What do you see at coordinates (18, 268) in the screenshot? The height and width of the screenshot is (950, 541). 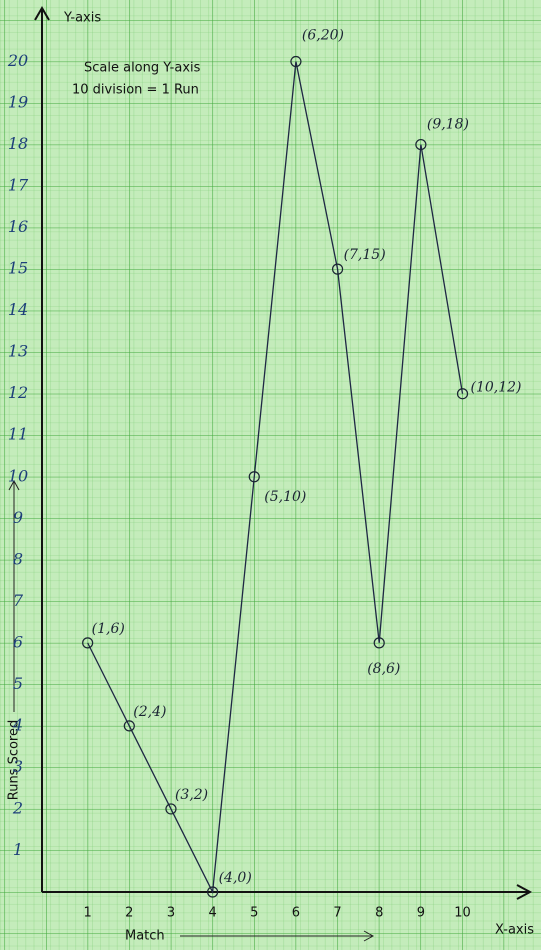 I see `y-tick-label: 15` at bounding box center [18, 268].